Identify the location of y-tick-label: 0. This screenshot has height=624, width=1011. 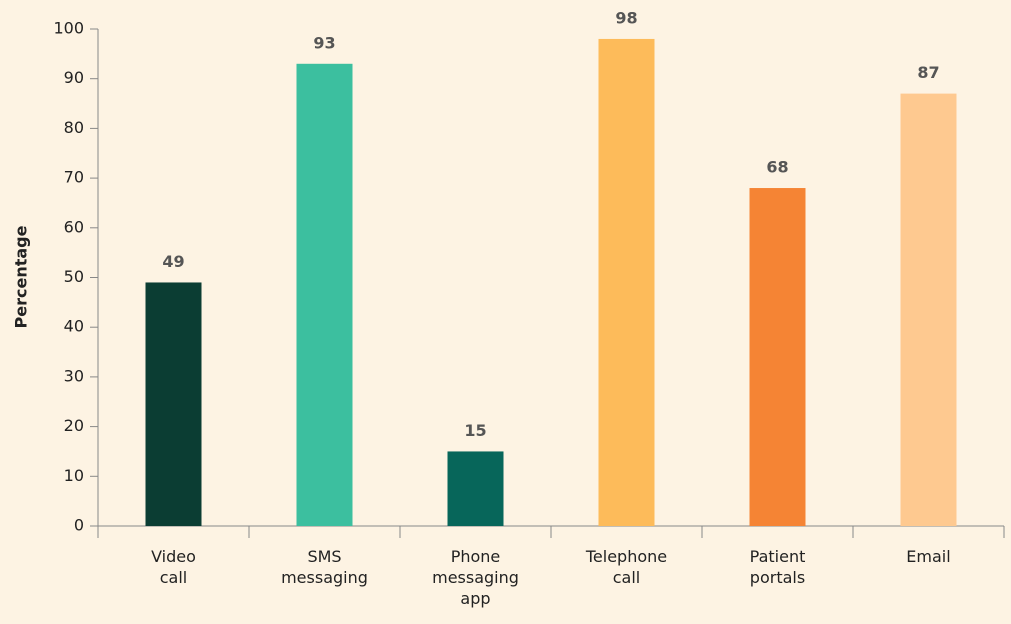
(79, 525).